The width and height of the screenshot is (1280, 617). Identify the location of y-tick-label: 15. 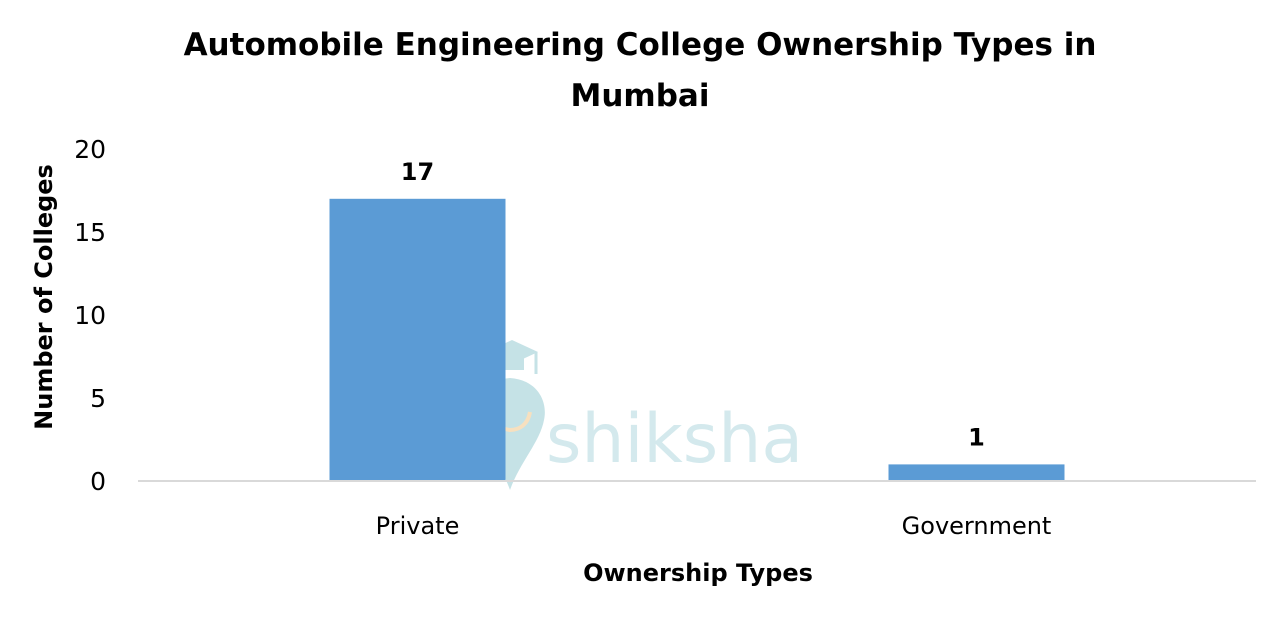
(90, 232).